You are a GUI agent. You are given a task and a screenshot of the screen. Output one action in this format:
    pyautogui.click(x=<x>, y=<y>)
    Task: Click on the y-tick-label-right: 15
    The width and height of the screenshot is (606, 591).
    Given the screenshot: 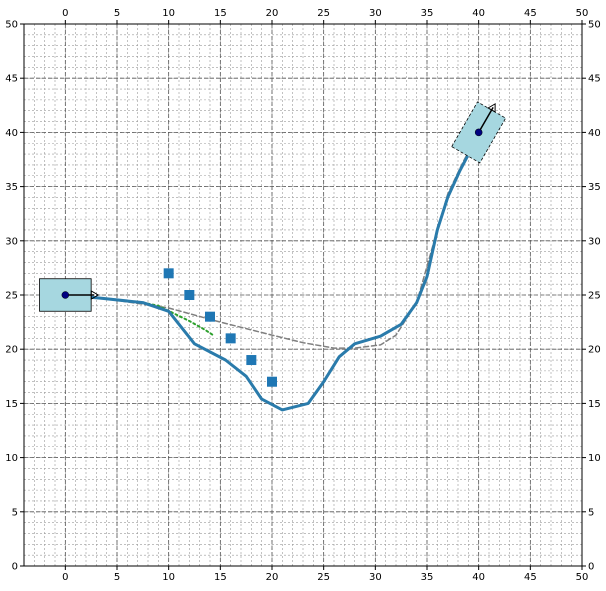 What is the action you would take?
    pyautogui.click(x=594, y=404)
    